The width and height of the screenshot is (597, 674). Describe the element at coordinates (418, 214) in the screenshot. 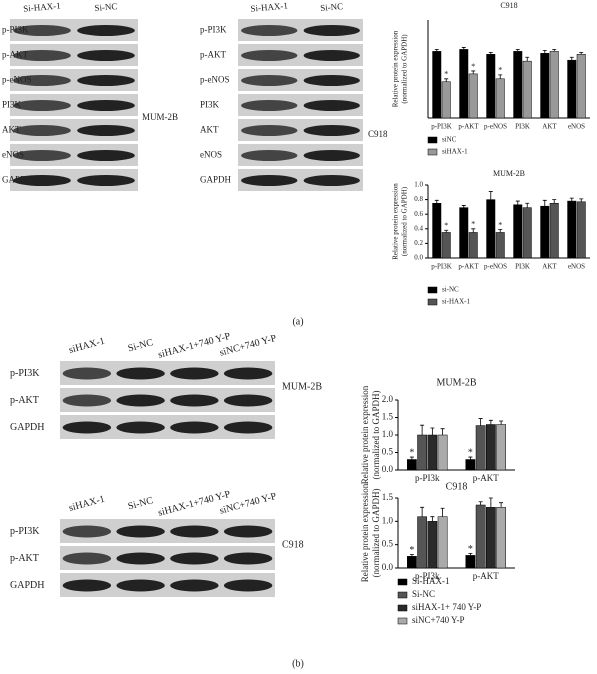

I see `y-tick-label: 0.6` at that location.